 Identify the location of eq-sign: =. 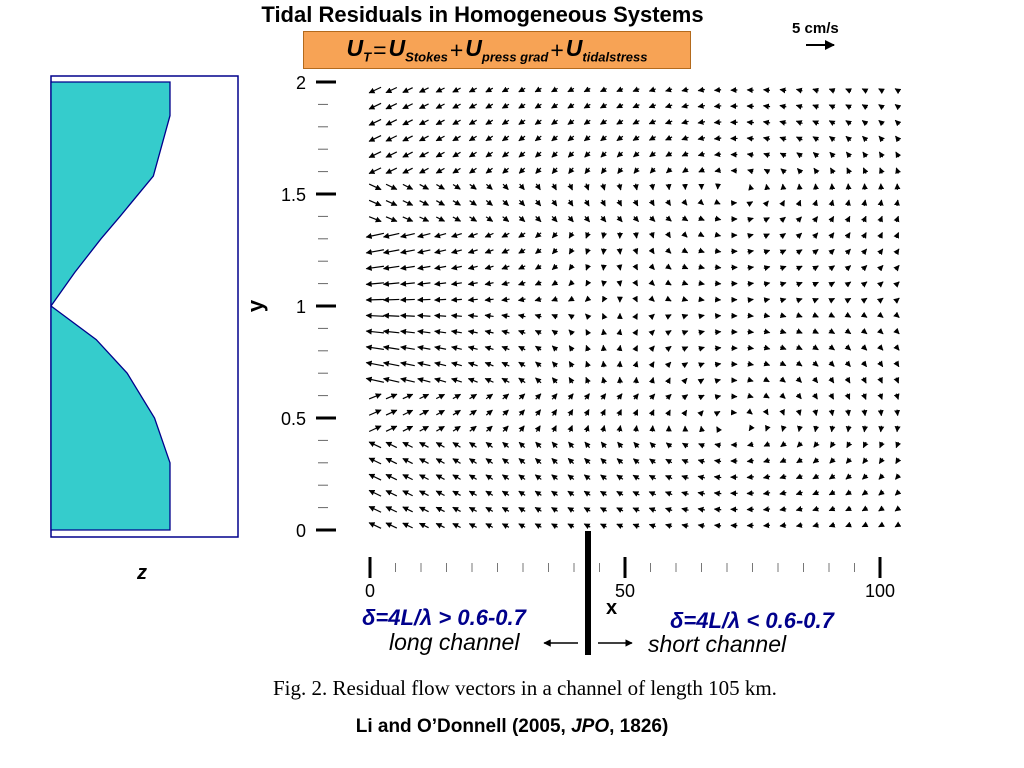
(380, 49).